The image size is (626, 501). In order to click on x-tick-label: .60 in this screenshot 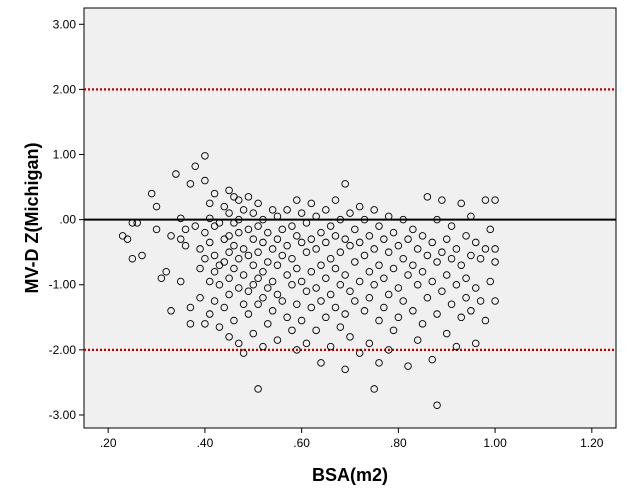, I will do `click(301, 443)`.